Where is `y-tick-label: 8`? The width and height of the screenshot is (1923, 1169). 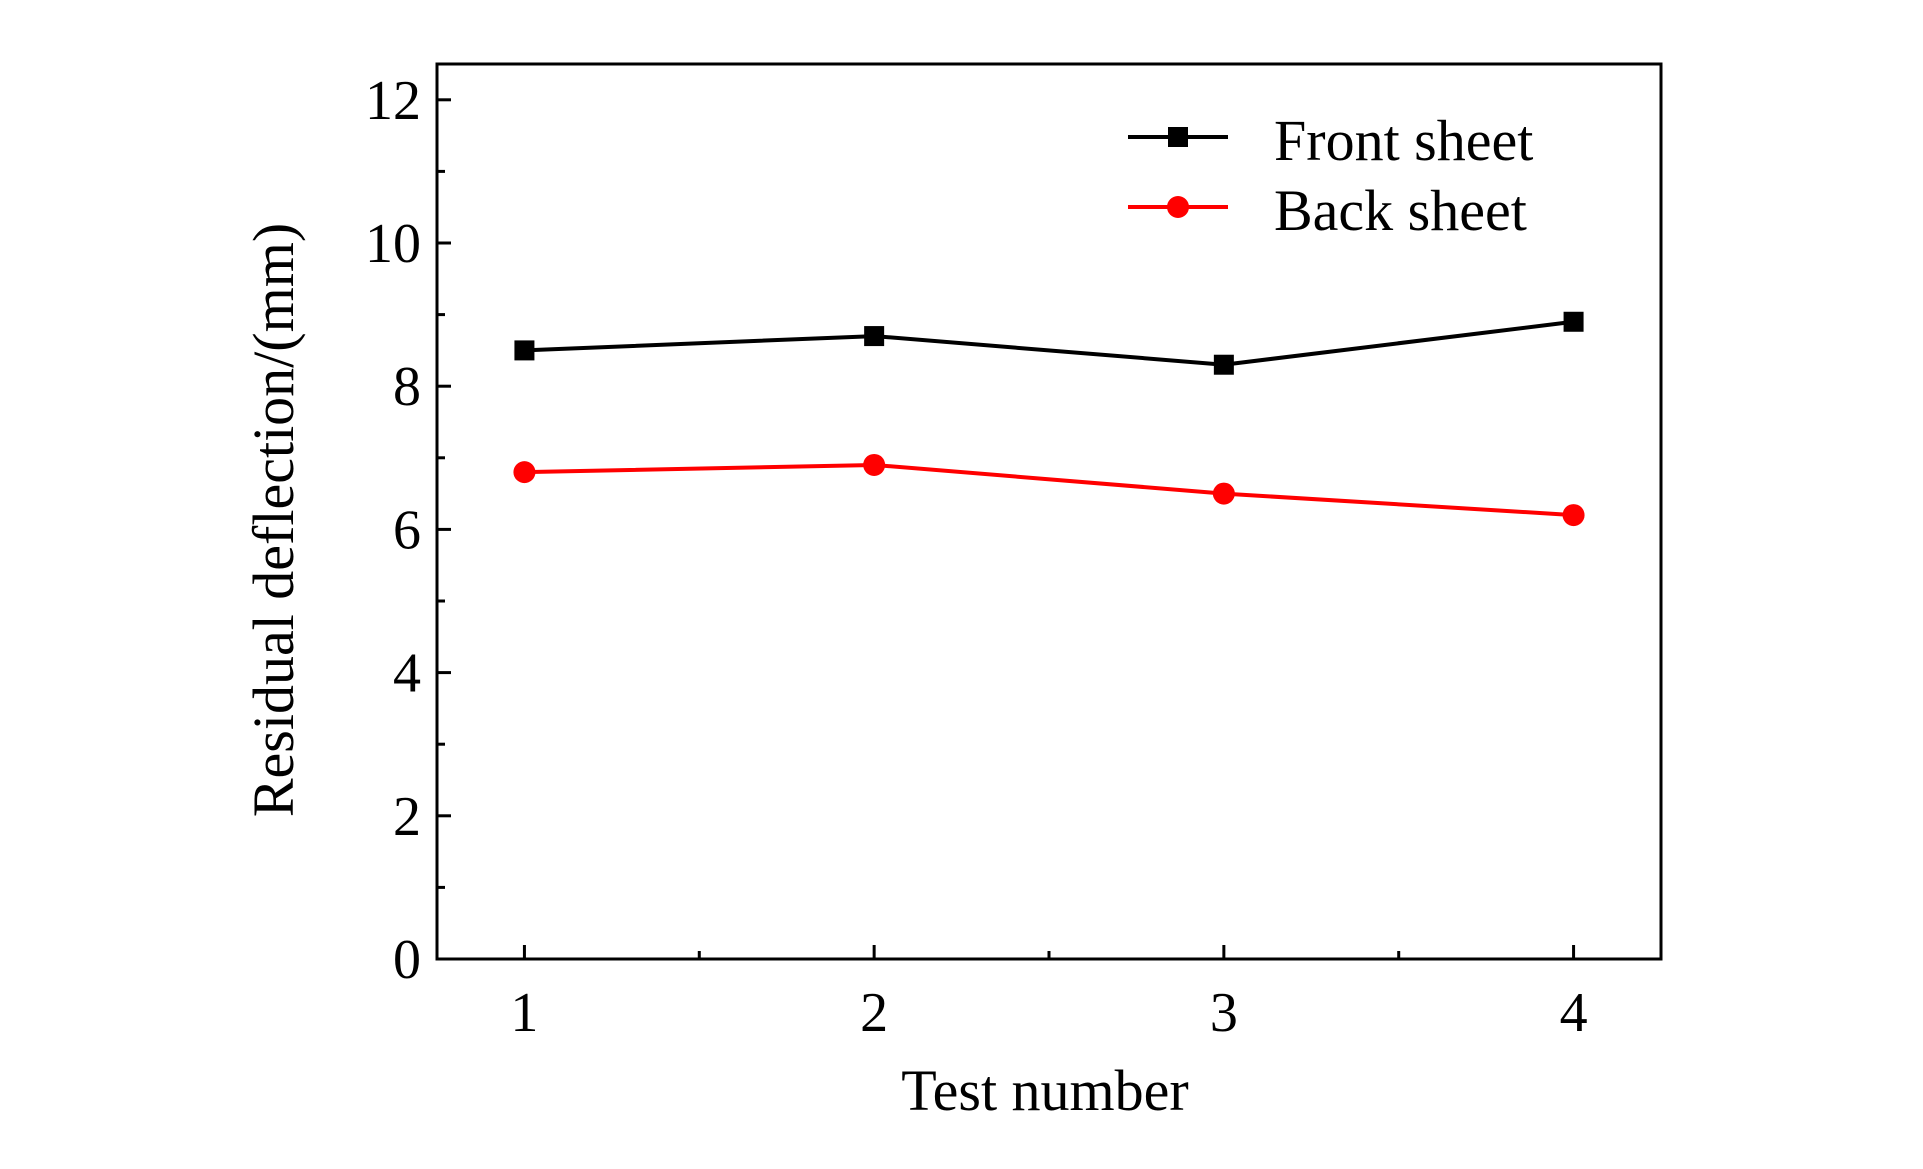 y-tick-label: 8 is located at coordinates (407, 387).